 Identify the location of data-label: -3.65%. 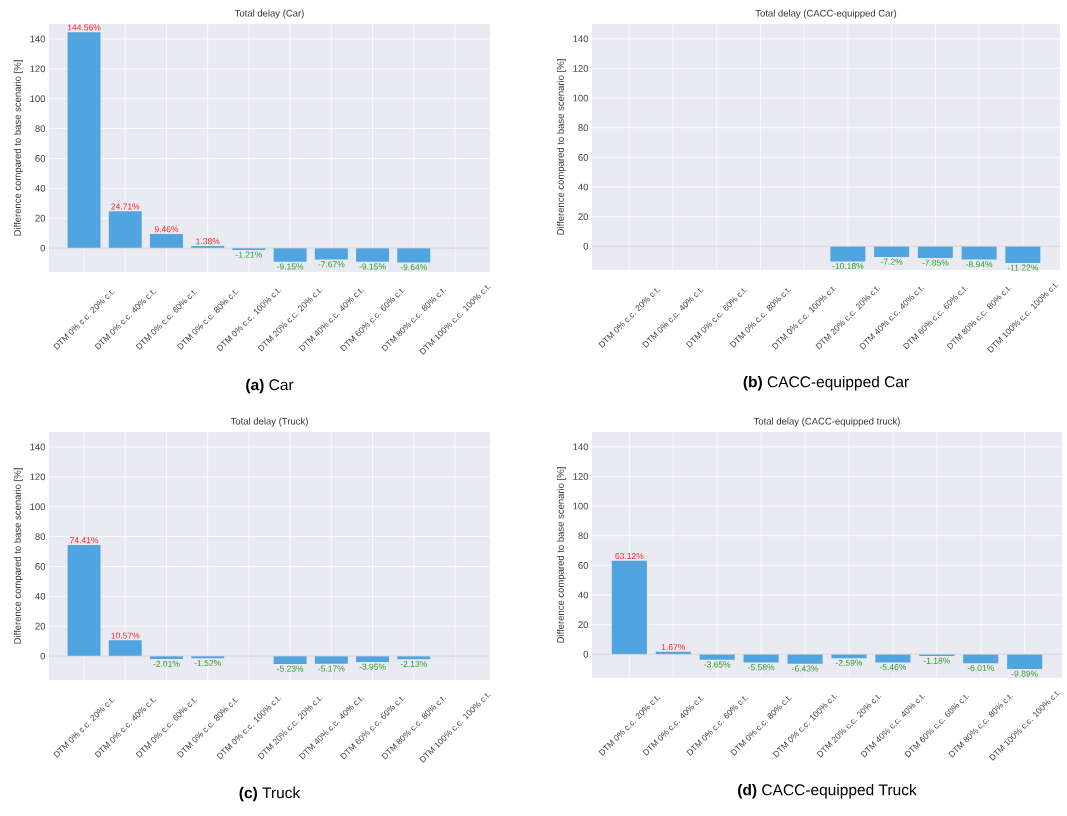
(717, 664).